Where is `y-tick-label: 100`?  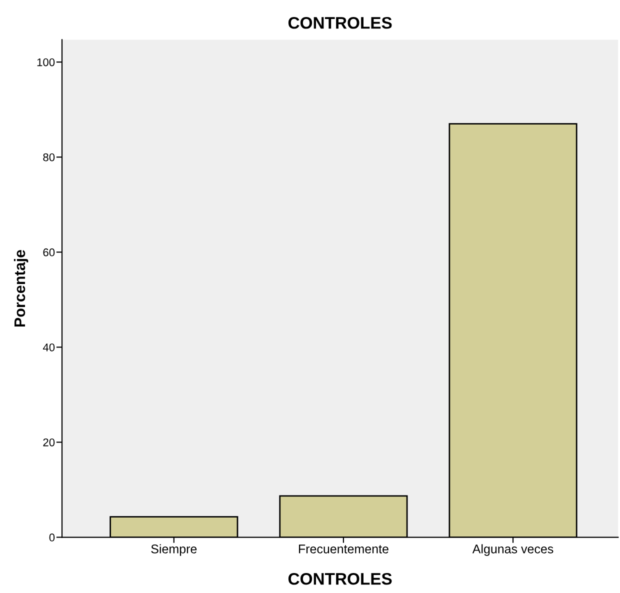 y-tick-label: 100 is located at coordinates (46, 62).